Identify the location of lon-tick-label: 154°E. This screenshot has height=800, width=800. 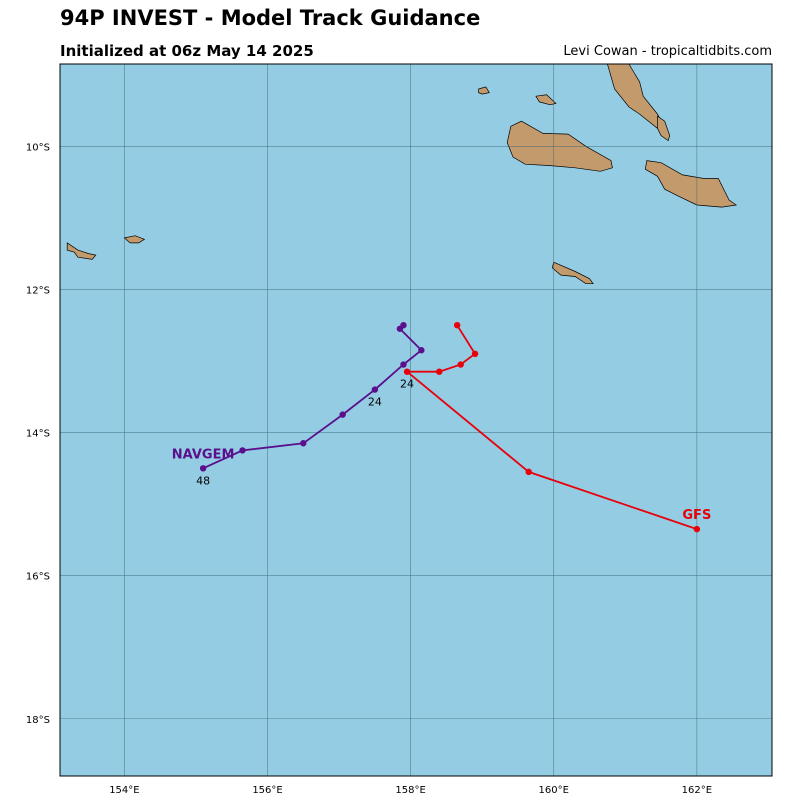
(124, 790).